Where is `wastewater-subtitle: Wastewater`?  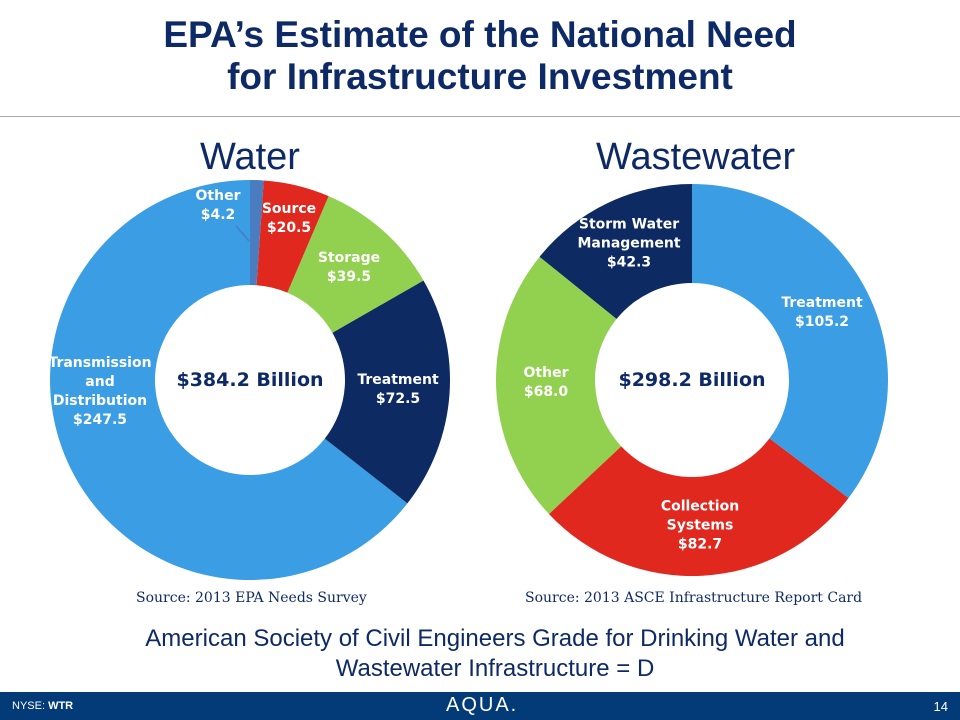 wastewater-subtitle: Wastewater is located at coordinates (696, 157).